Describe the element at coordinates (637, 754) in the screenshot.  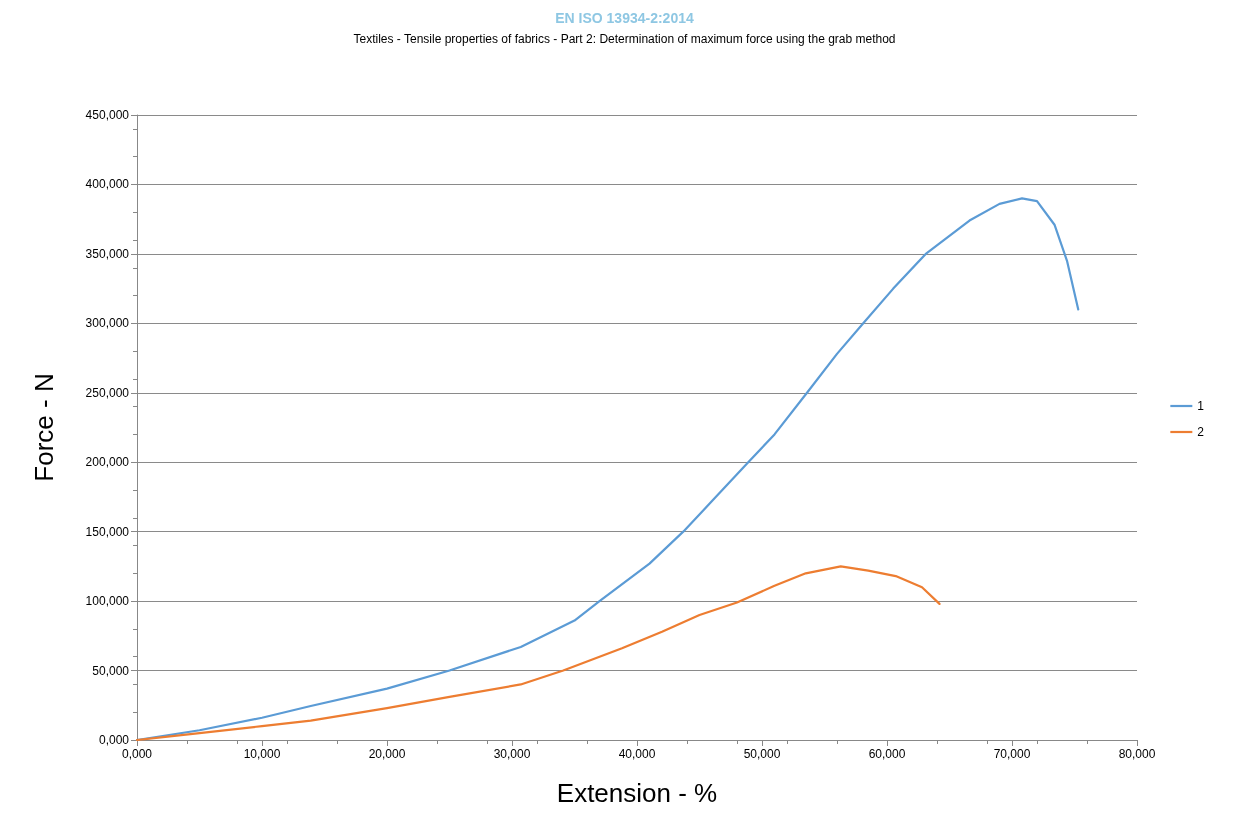
I see `x-tick-label: 40,000` at that location.